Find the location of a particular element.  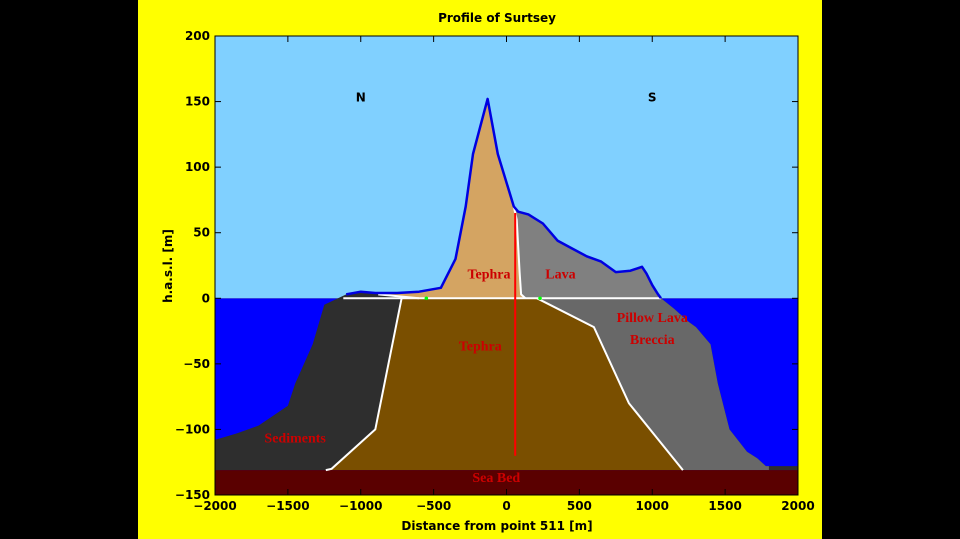

x-tick-label: 0 is located at coordinates (506, 506).